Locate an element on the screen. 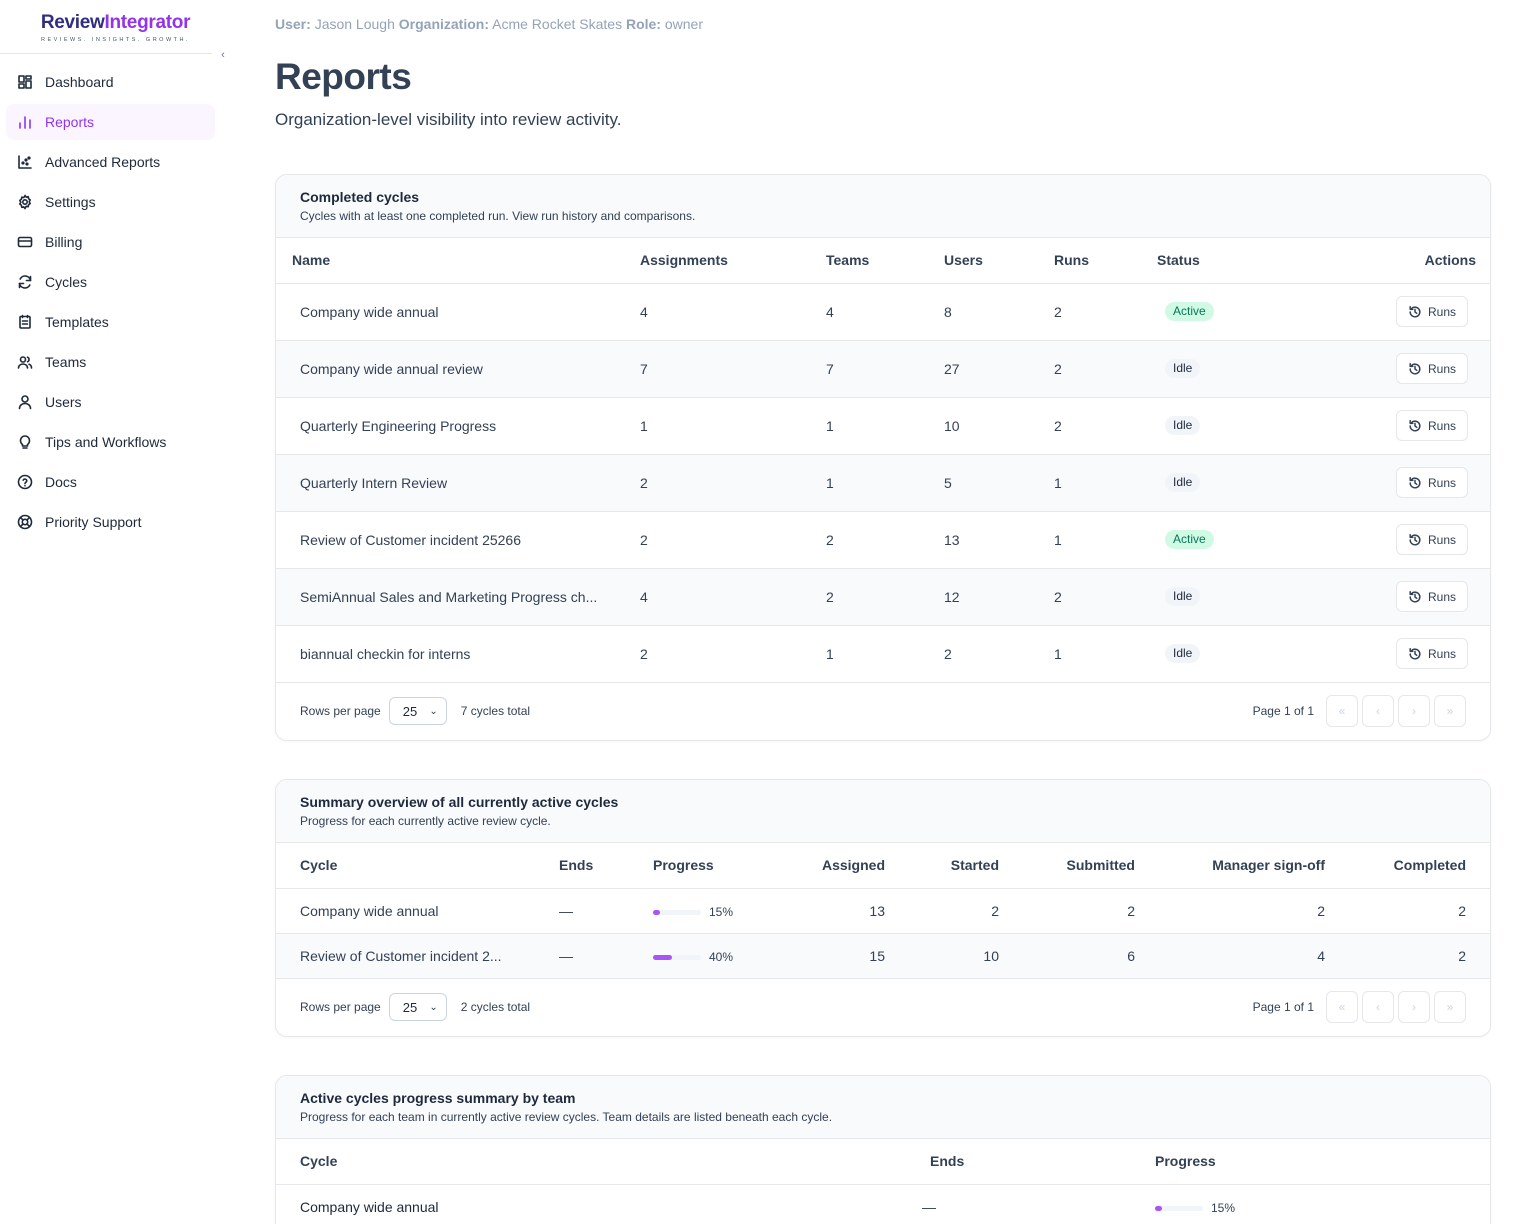 Image resolution: width=1539 pixels, height=1224 pixels. table-row: Quarterly Intern Review 2 1 5 1 Idle Runs is located at coordinates (883, 483).